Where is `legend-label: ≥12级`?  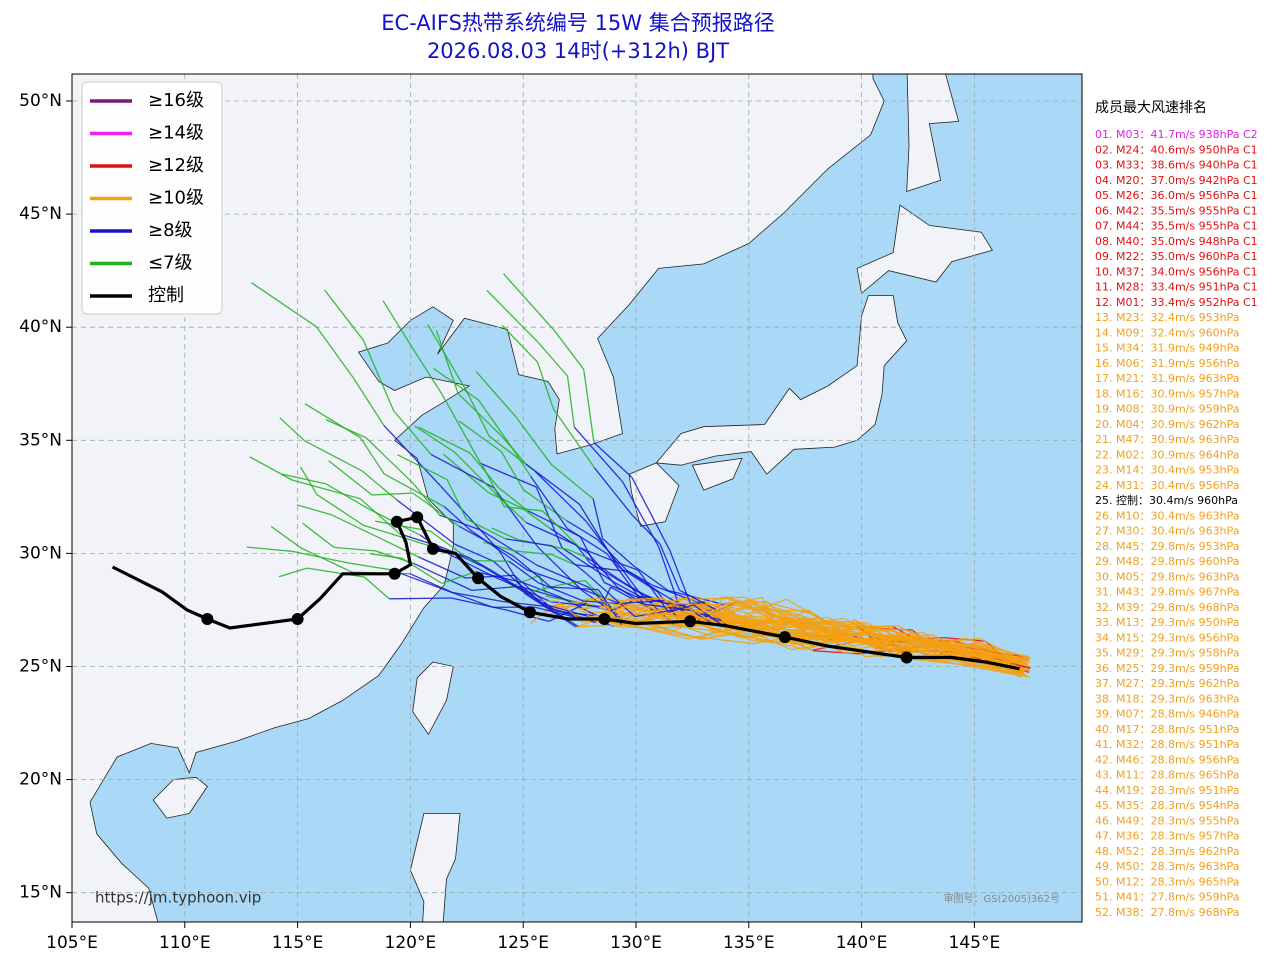
legend-label: ≥12级 is located at coordinates (176, 165).